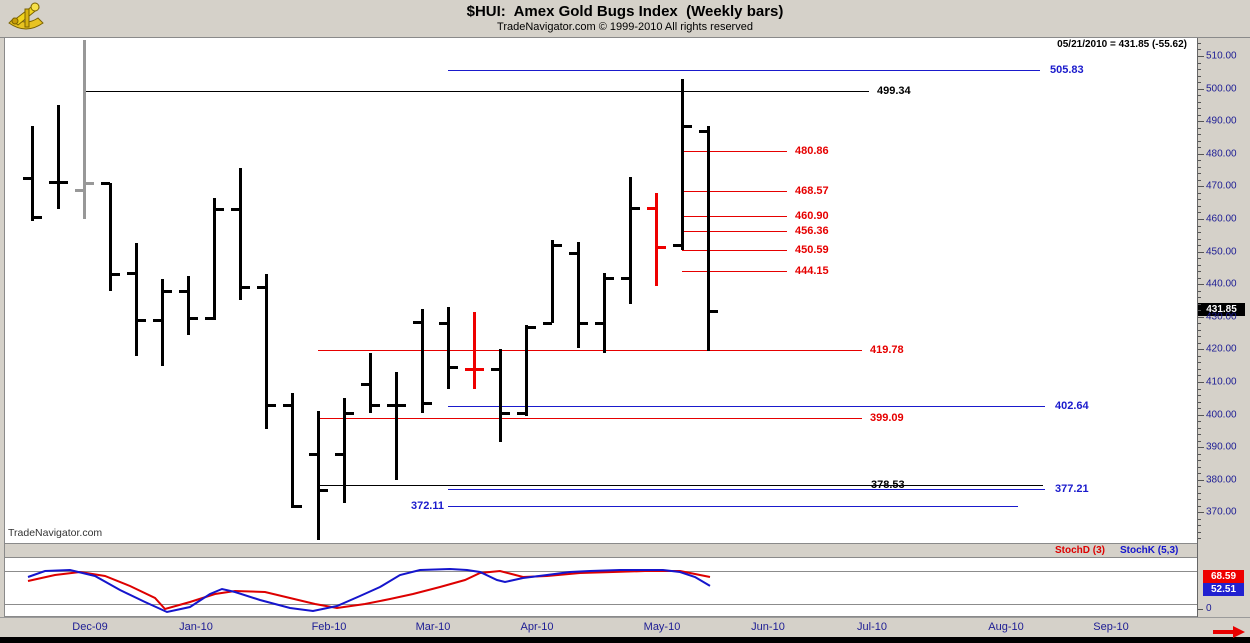 The image size is (1250, 643). What do you see at coordinates (1080, 550) in the screenshot?
I see `stochd-legend-label: StochD (3)` at bounding box center [1080, 550].